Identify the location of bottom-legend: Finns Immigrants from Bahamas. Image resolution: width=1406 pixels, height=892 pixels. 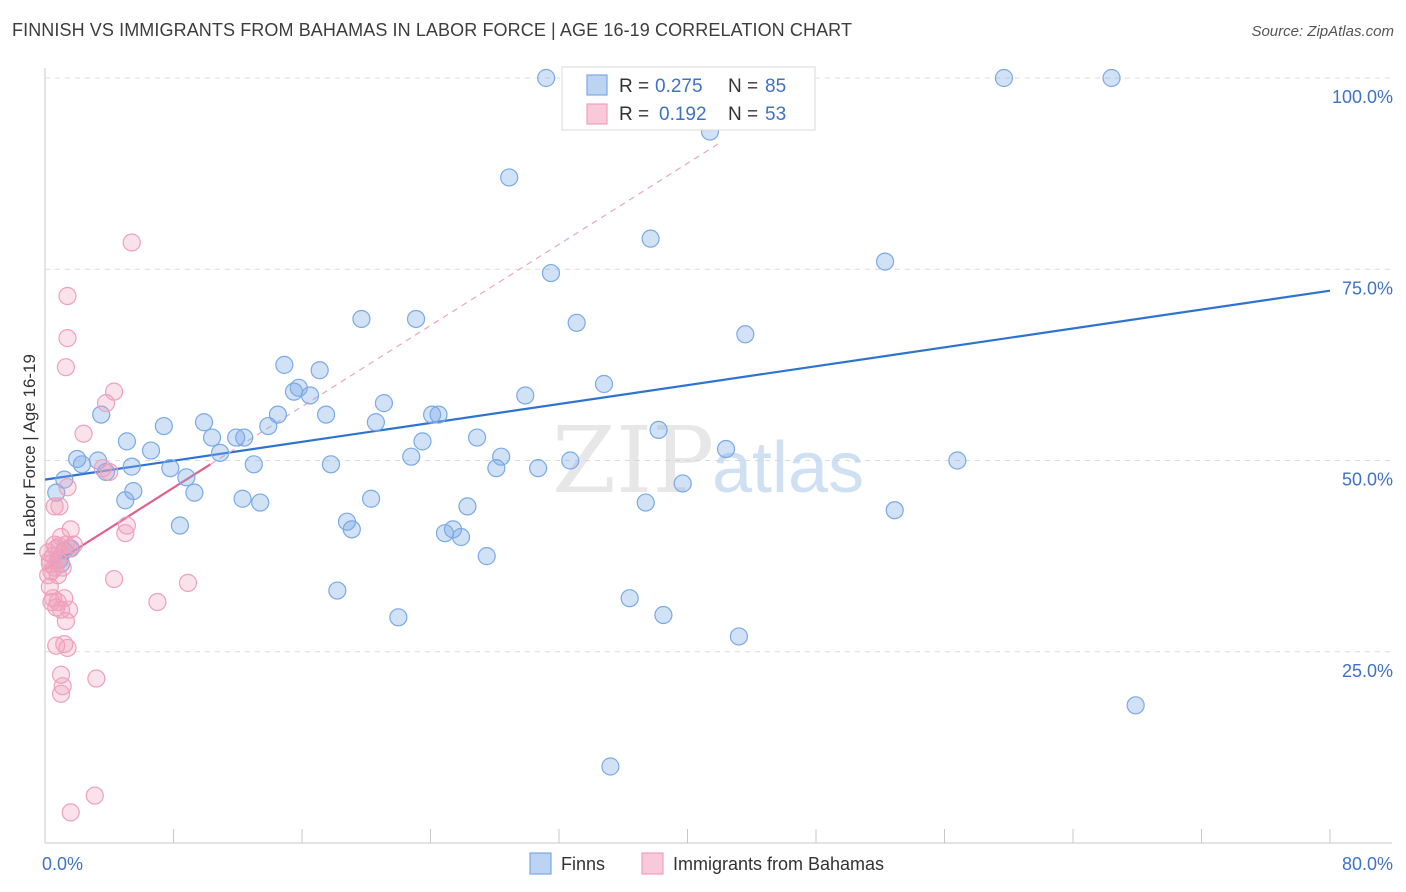
(706, 863).